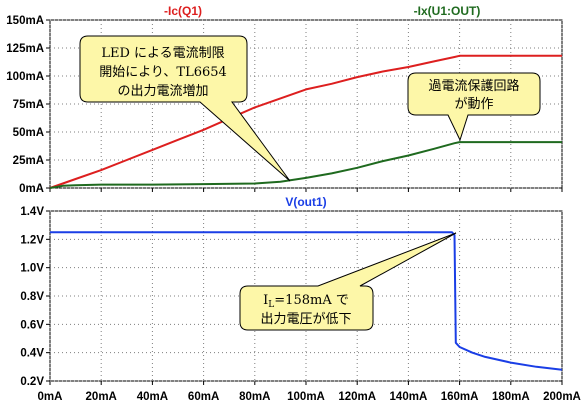 This screenshot has width=587, height=410. Describe the element at coordinates (162, 91) in the screenshot. I see `callout-led-line-3: の出力電流増加` at that location.